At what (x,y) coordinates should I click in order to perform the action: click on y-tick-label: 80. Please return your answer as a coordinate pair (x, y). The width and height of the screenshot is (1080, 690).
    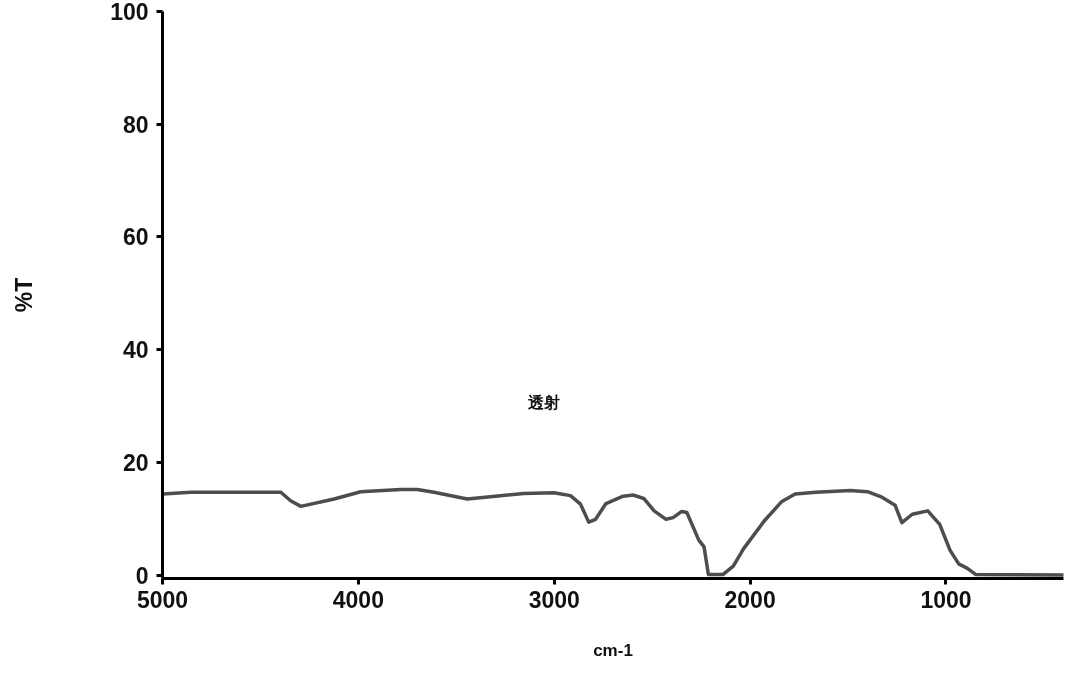
    Looking at the image, I should click on (135, 124).